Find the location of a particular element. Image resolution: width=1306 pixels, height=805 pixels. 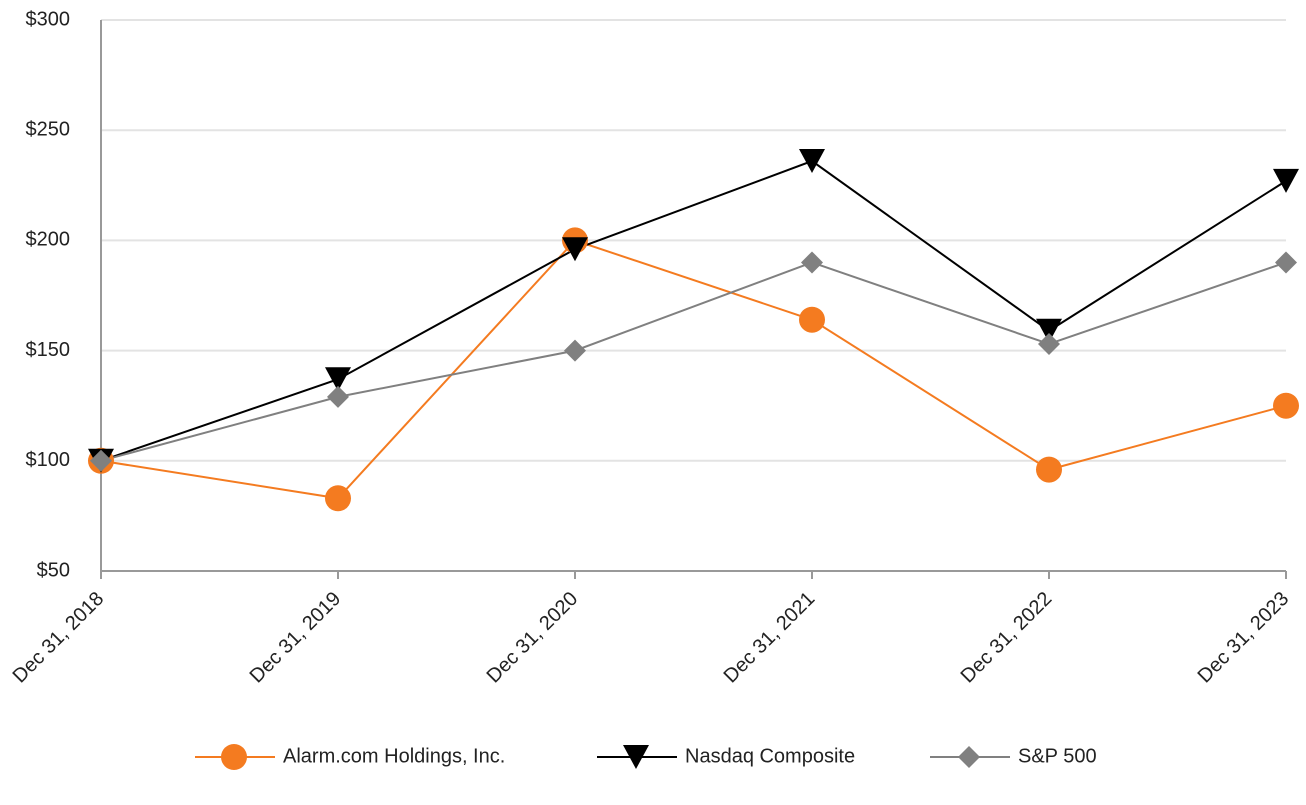

x-tick-label: Dec 31, 2020 is located at coordinates (533, 638).